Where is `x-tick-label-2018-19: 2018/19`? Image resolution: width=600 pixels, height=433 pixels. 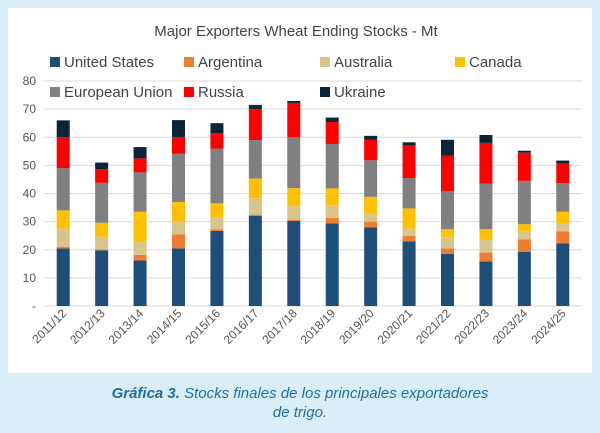 x-tick-label-2018-19: 2018/19 is located at coordinates (318, 326).